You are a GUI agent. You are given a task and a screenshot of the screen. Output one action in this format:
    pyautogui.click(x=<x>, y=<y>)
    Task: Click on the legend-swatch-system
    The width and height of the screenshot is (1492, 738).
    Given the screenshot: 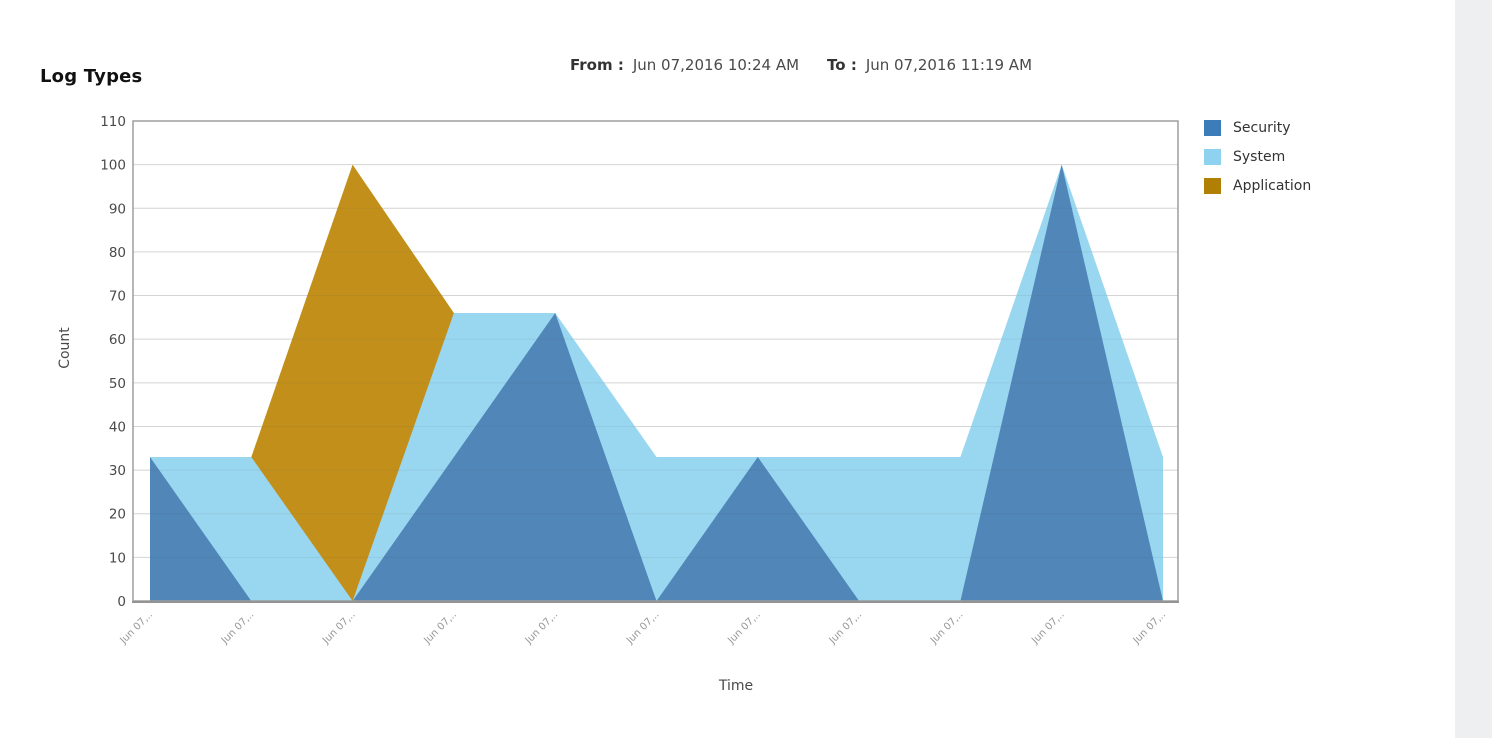 What is the action you would take?
    pyautogui.click(x=1212, y=157)
    